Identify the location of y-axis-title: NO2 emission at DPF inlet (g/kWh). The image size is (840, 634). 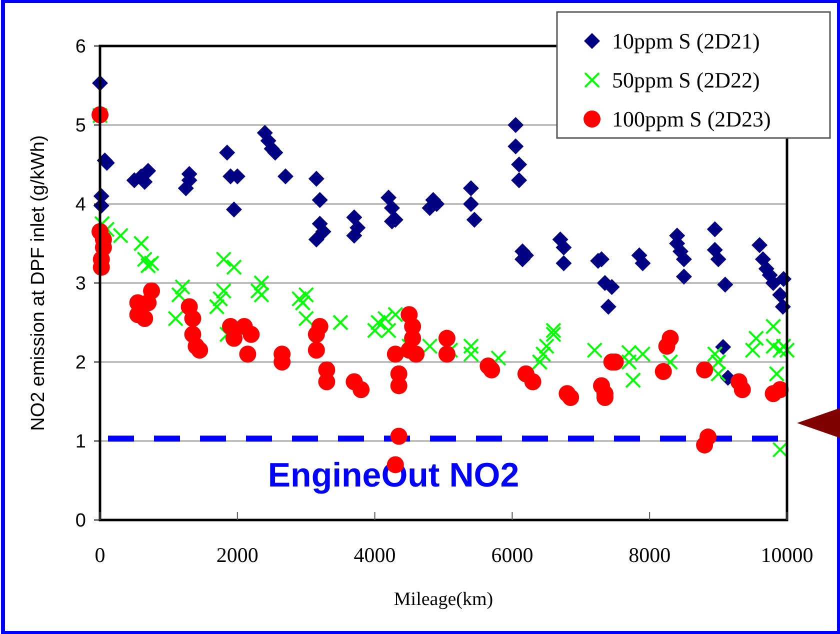
(38, 283).